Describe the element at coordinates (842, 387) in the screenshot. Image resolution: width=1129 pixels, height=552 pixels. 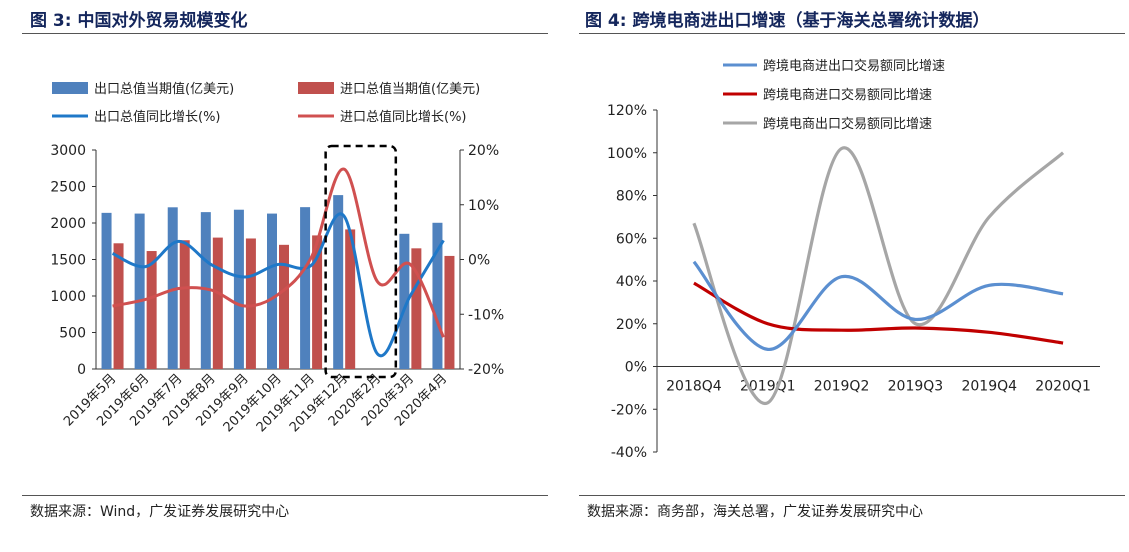
I see `x-tick-label: 2019Q2` at that location.